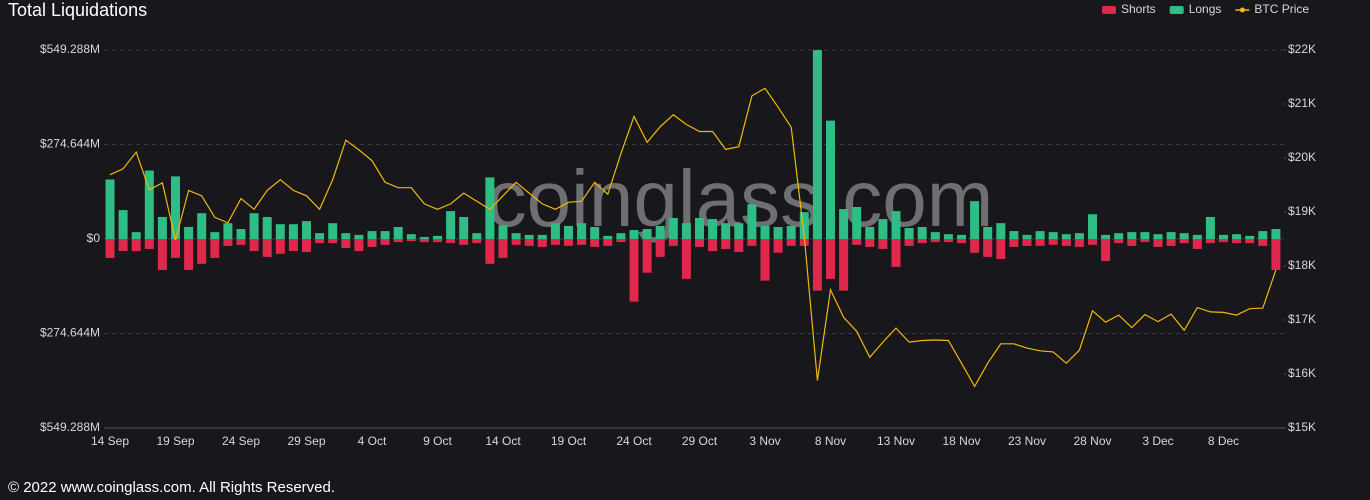 This screenshot has height=500, width=1370. What do you see at coordinates (896, 441) in the screenshot?
I see `x-tick-label: 13 Nov` at bounding box center [896, 441].